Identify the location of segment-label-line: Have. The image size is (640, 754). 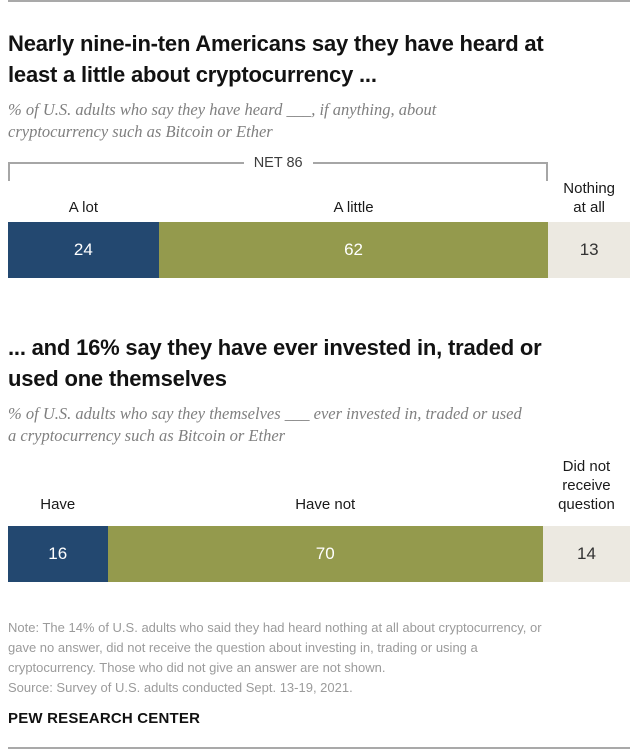
(58, 504).